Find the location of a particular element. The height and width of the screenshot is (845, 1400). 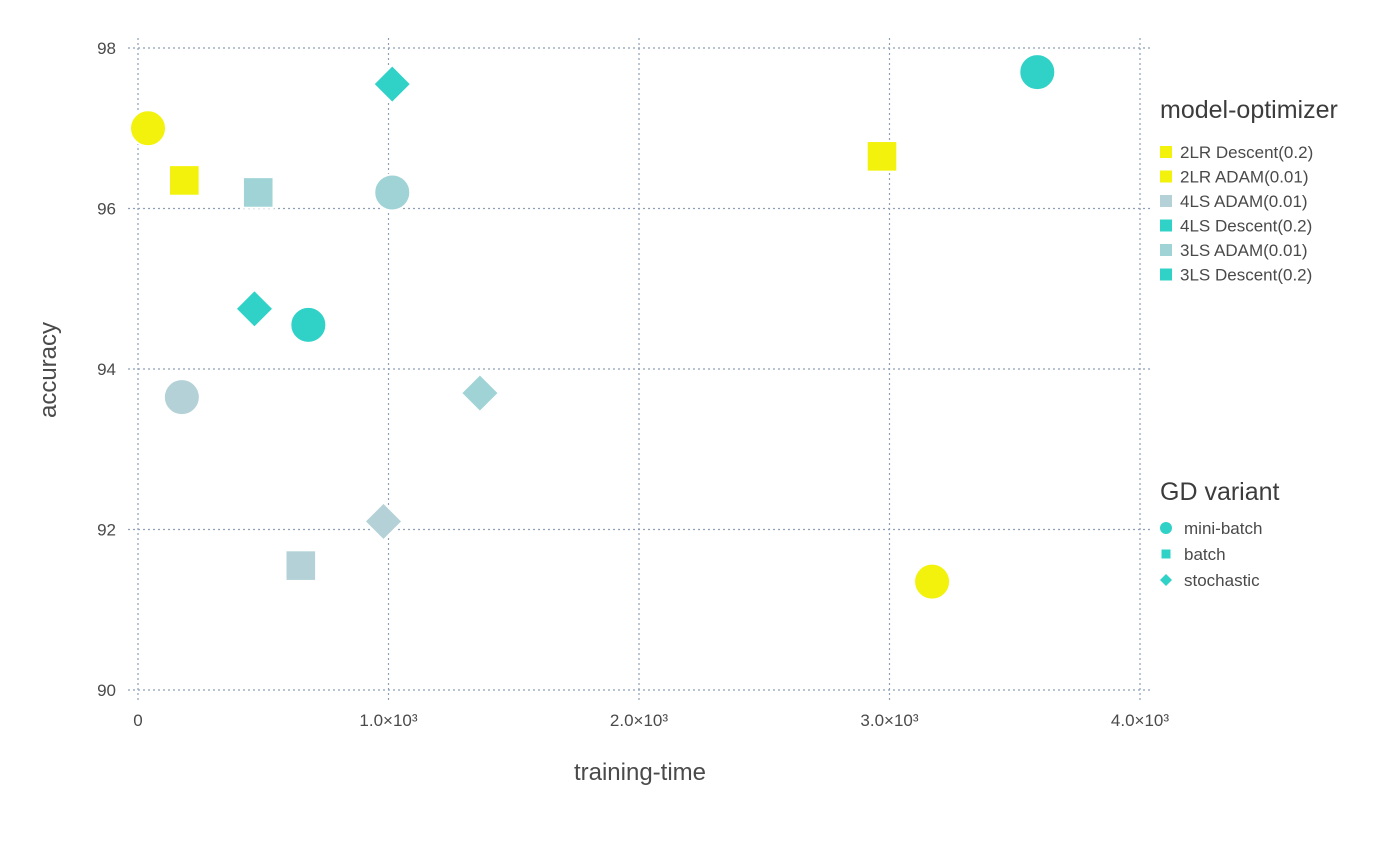

legend-gd-variant-title: GD variant is located at coordinates (1220, 492).